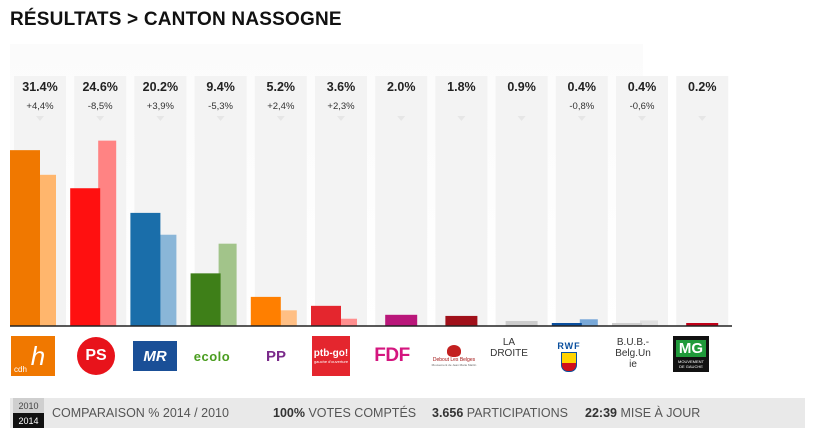  What do you see at coordinates (281, 106) in the screenshot?
I see `change-label-4: +2,4%` at bounding box center [281, 106].